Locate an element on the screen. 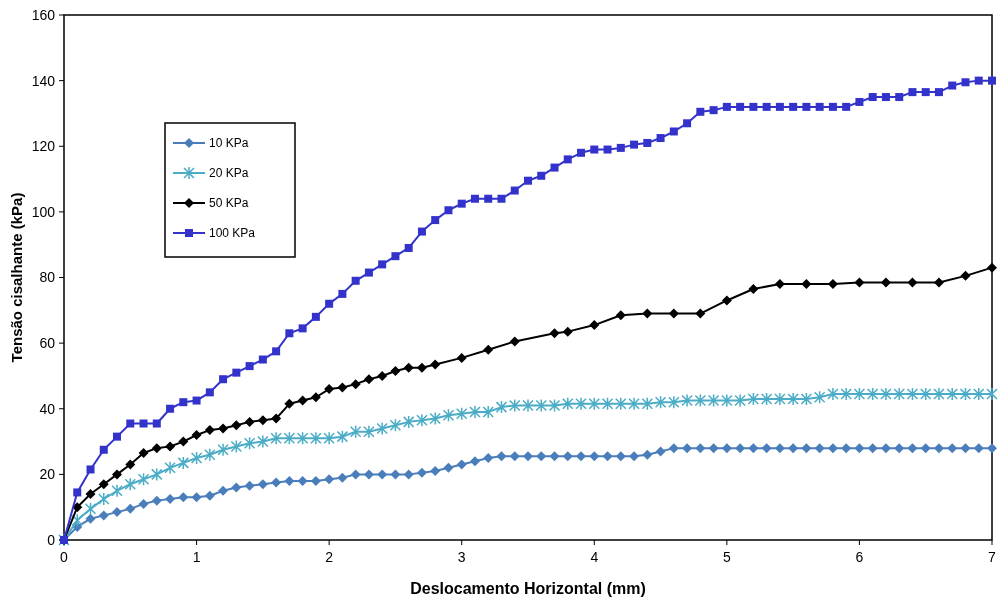 The width and height of the screenshot is (1008, 606). y-tick-label: 140 is located at coordinates (43, 80).